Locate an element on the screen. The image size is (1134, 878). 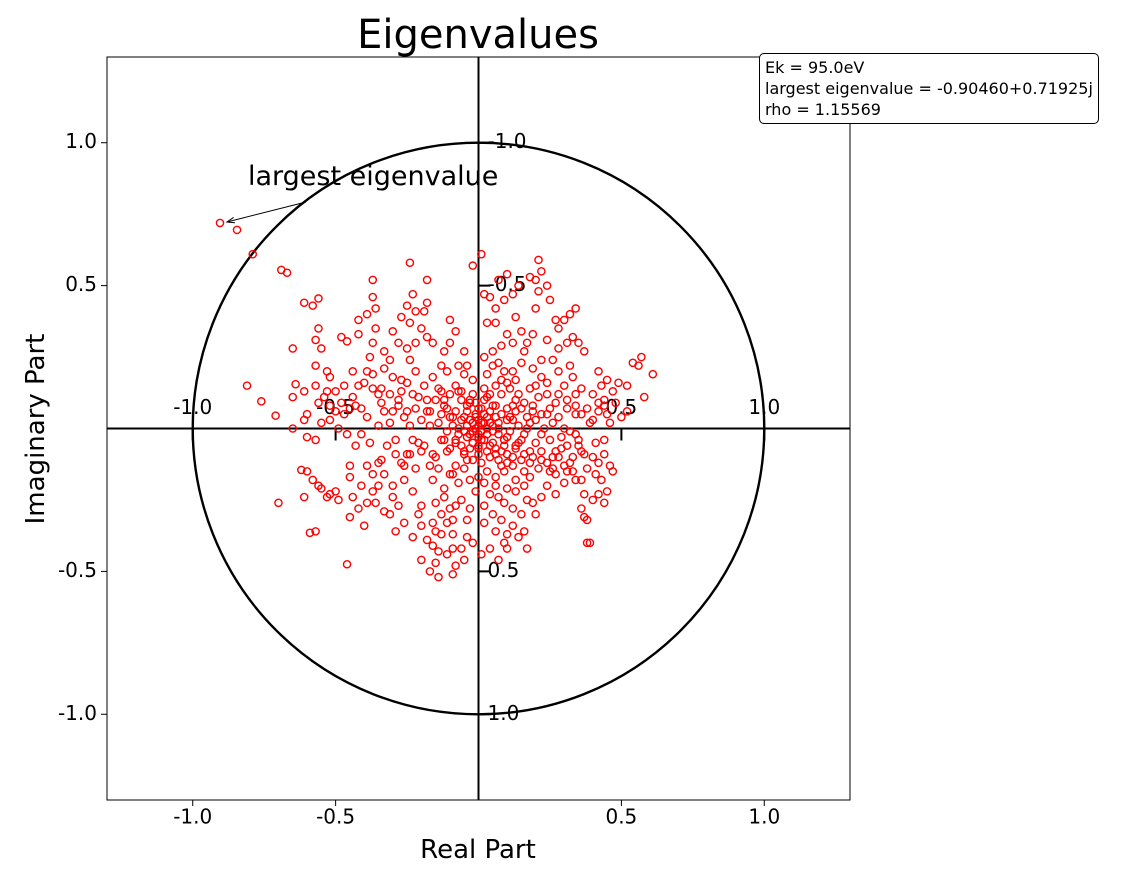
inner-y-tick-label: 1.0 is located at coordinates (504, 713).